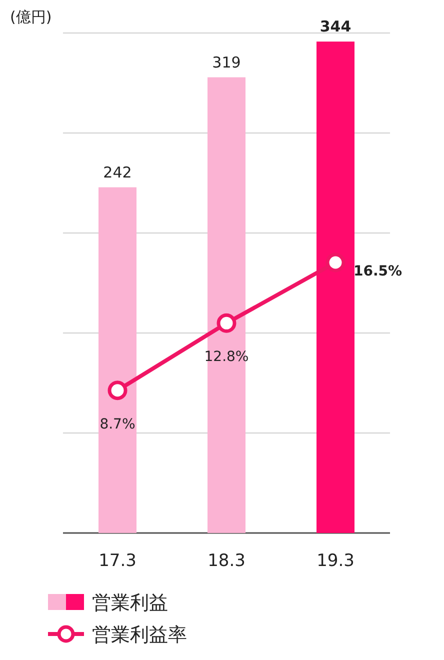 This screenshot has height=660, width=444. What do you see at coordinates (139, 635) in the screenshot?
I see `legend-label: 営業利益率` at bounding box center [139, 635].